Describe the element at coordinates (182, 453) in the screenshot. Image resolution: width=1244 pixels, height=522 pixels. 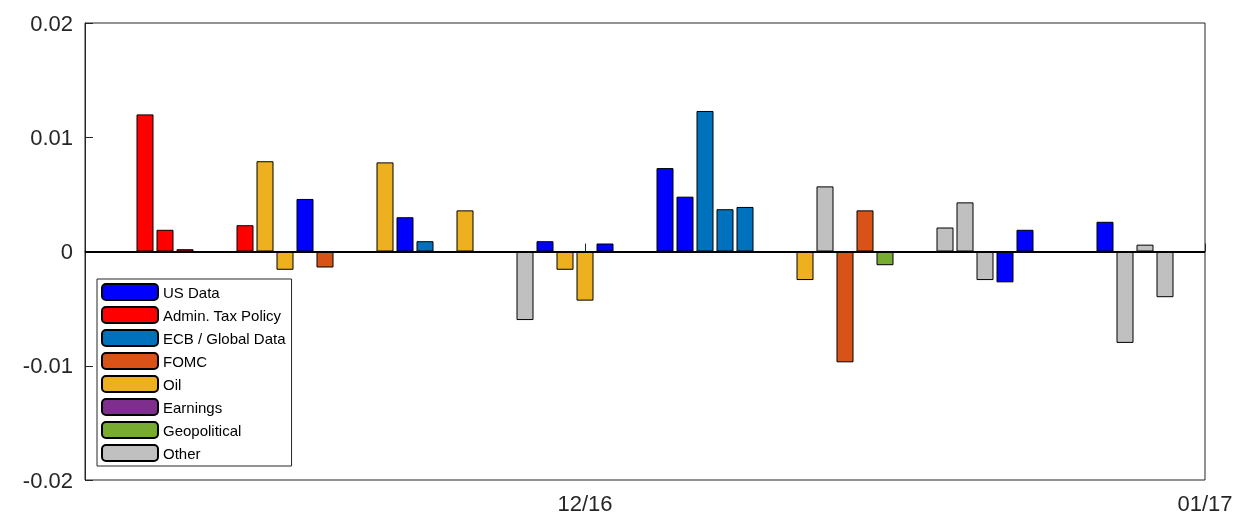
I see `legend-label: Other` at that location.